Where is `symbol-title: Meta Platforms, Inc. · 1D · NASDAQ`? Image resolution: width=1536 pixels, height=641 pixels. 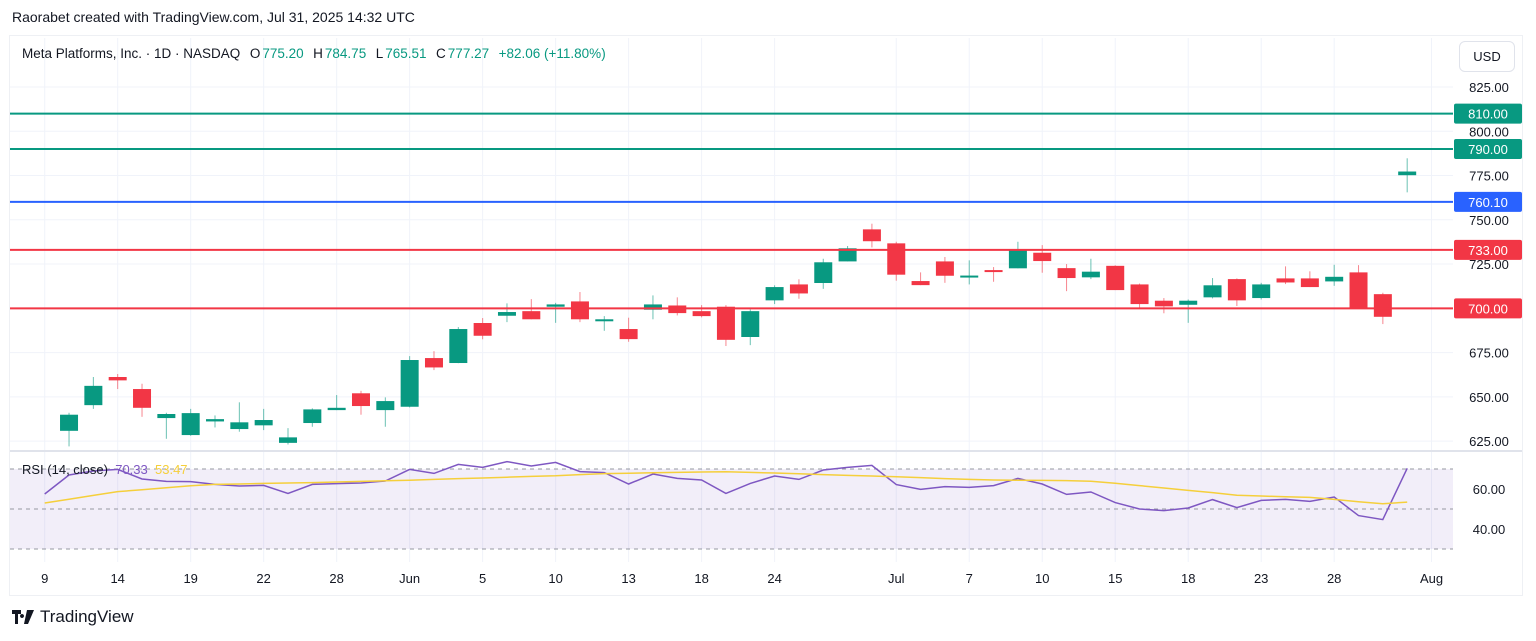 symbol-title: Meta Platforms, Inc. · 1D · NASDAQ is located at coordinates (131, 53).